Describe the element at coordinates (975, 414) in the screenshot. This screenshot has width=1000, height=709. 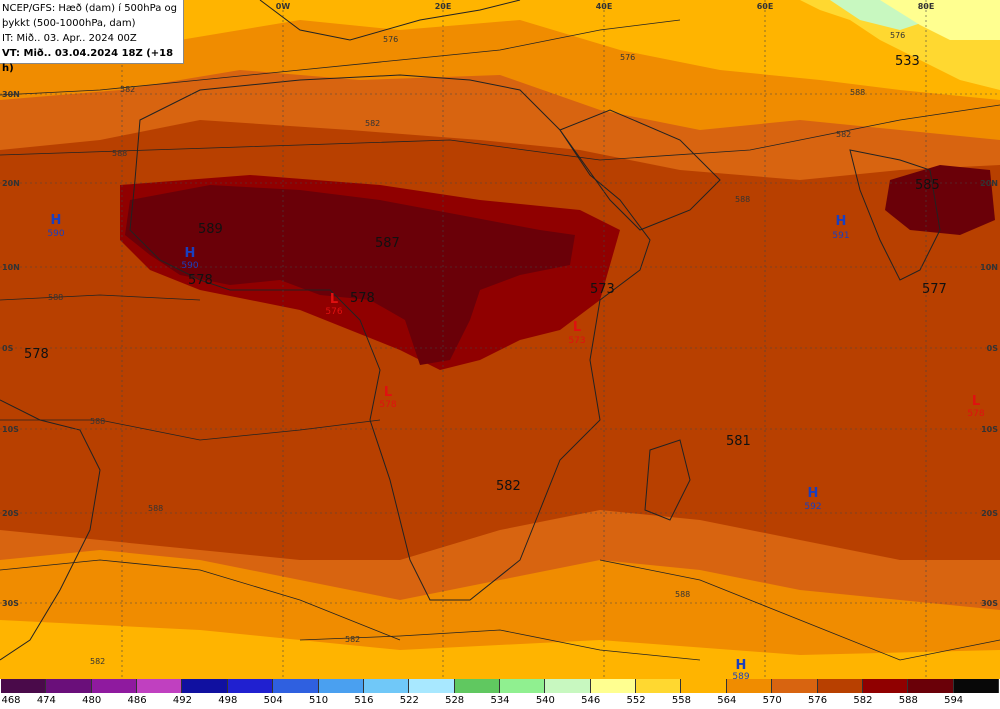
I see `low-value: 578` at that location.